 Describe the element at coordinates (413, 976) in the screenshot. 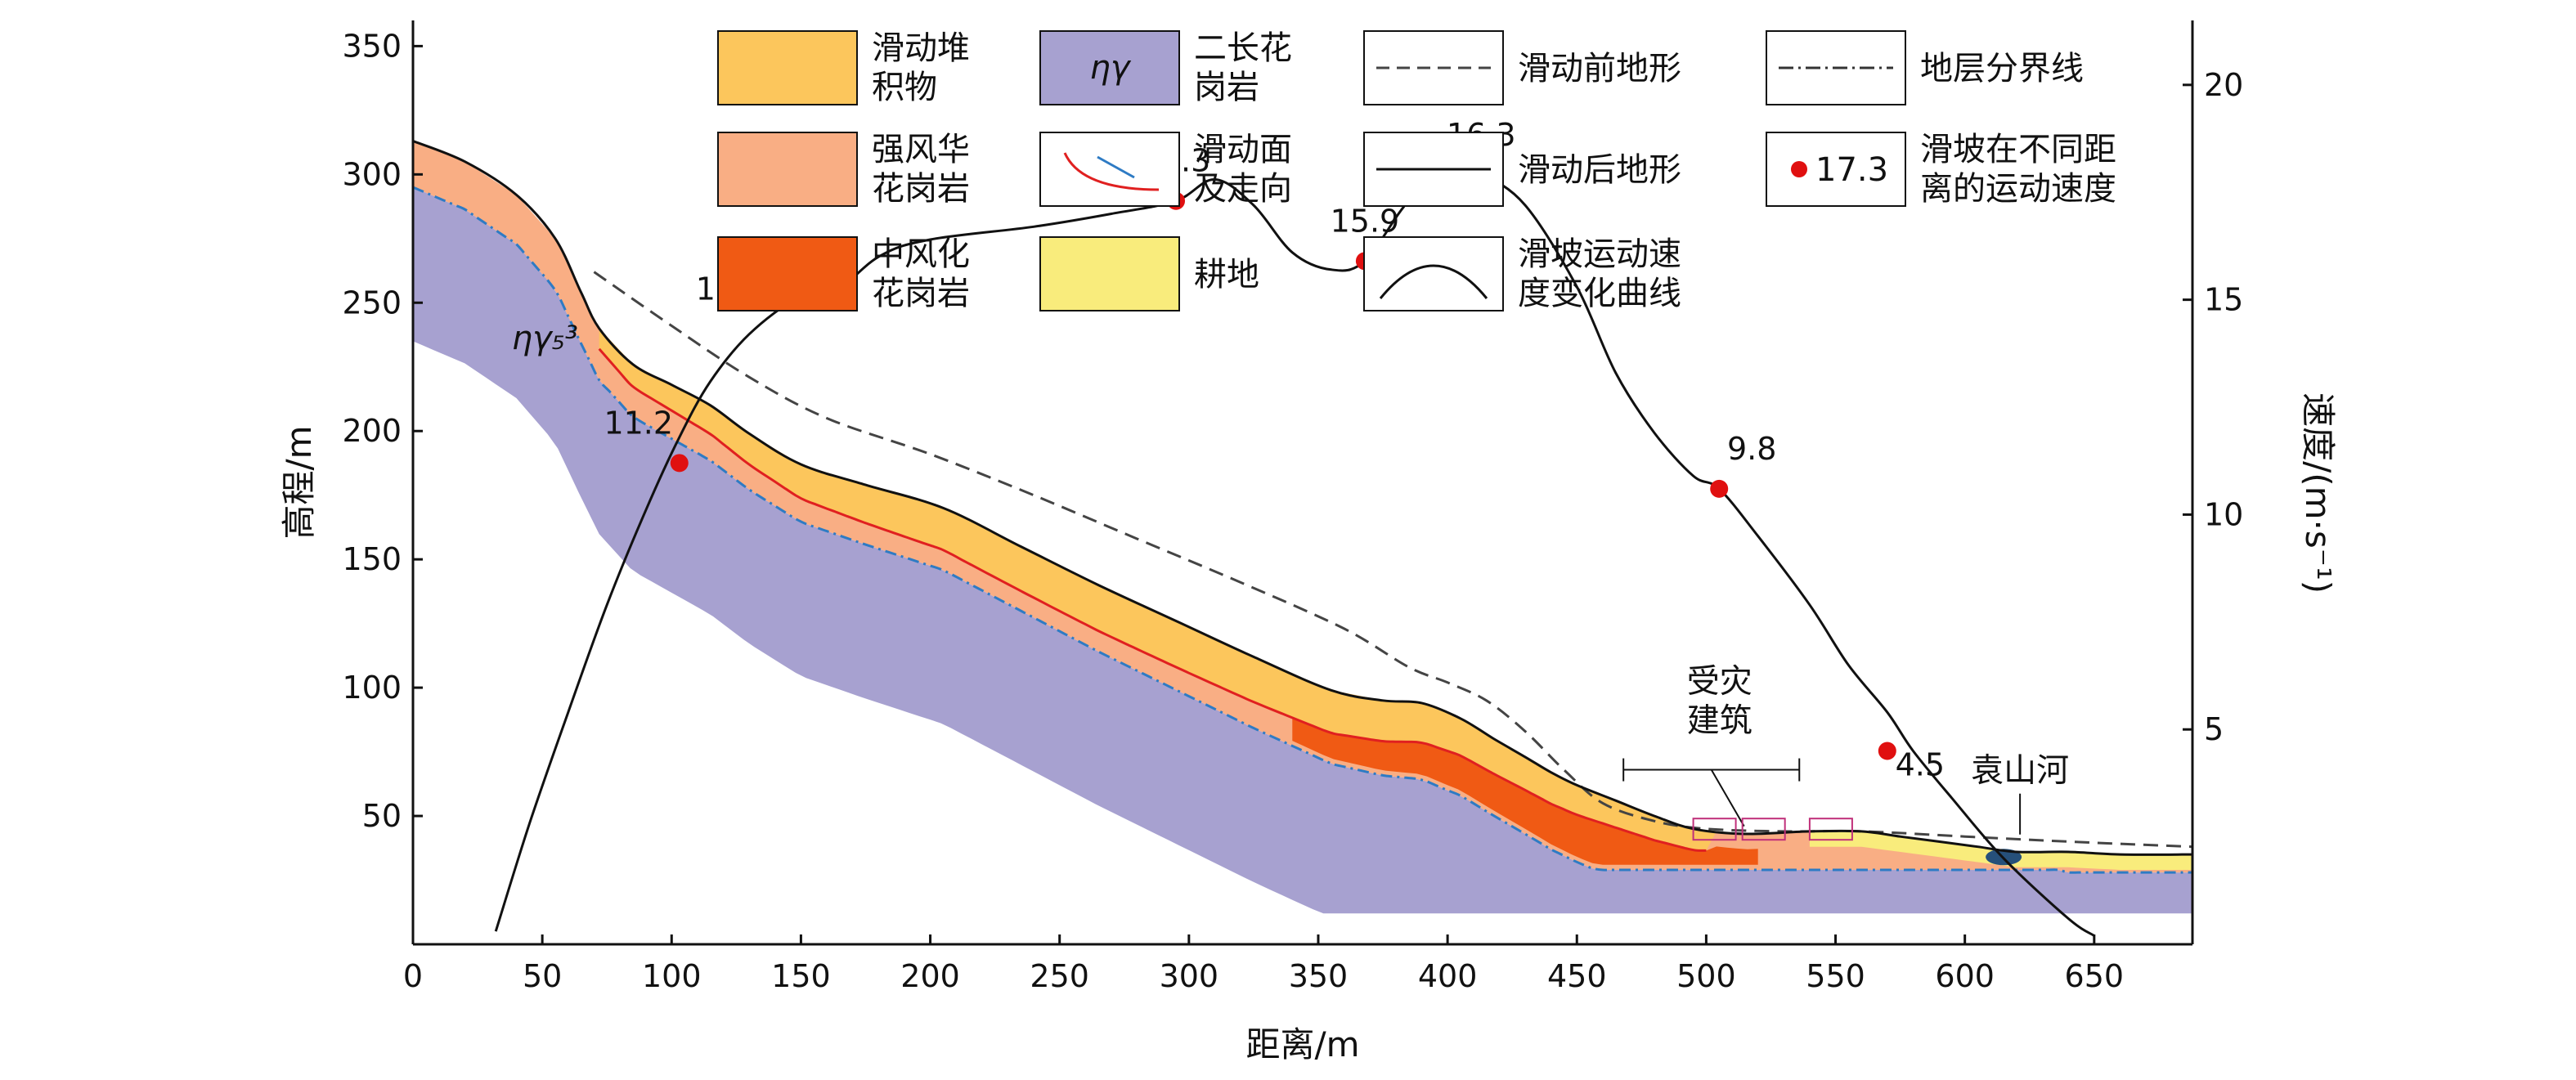

I see `x-tick-label: 0` at that location.